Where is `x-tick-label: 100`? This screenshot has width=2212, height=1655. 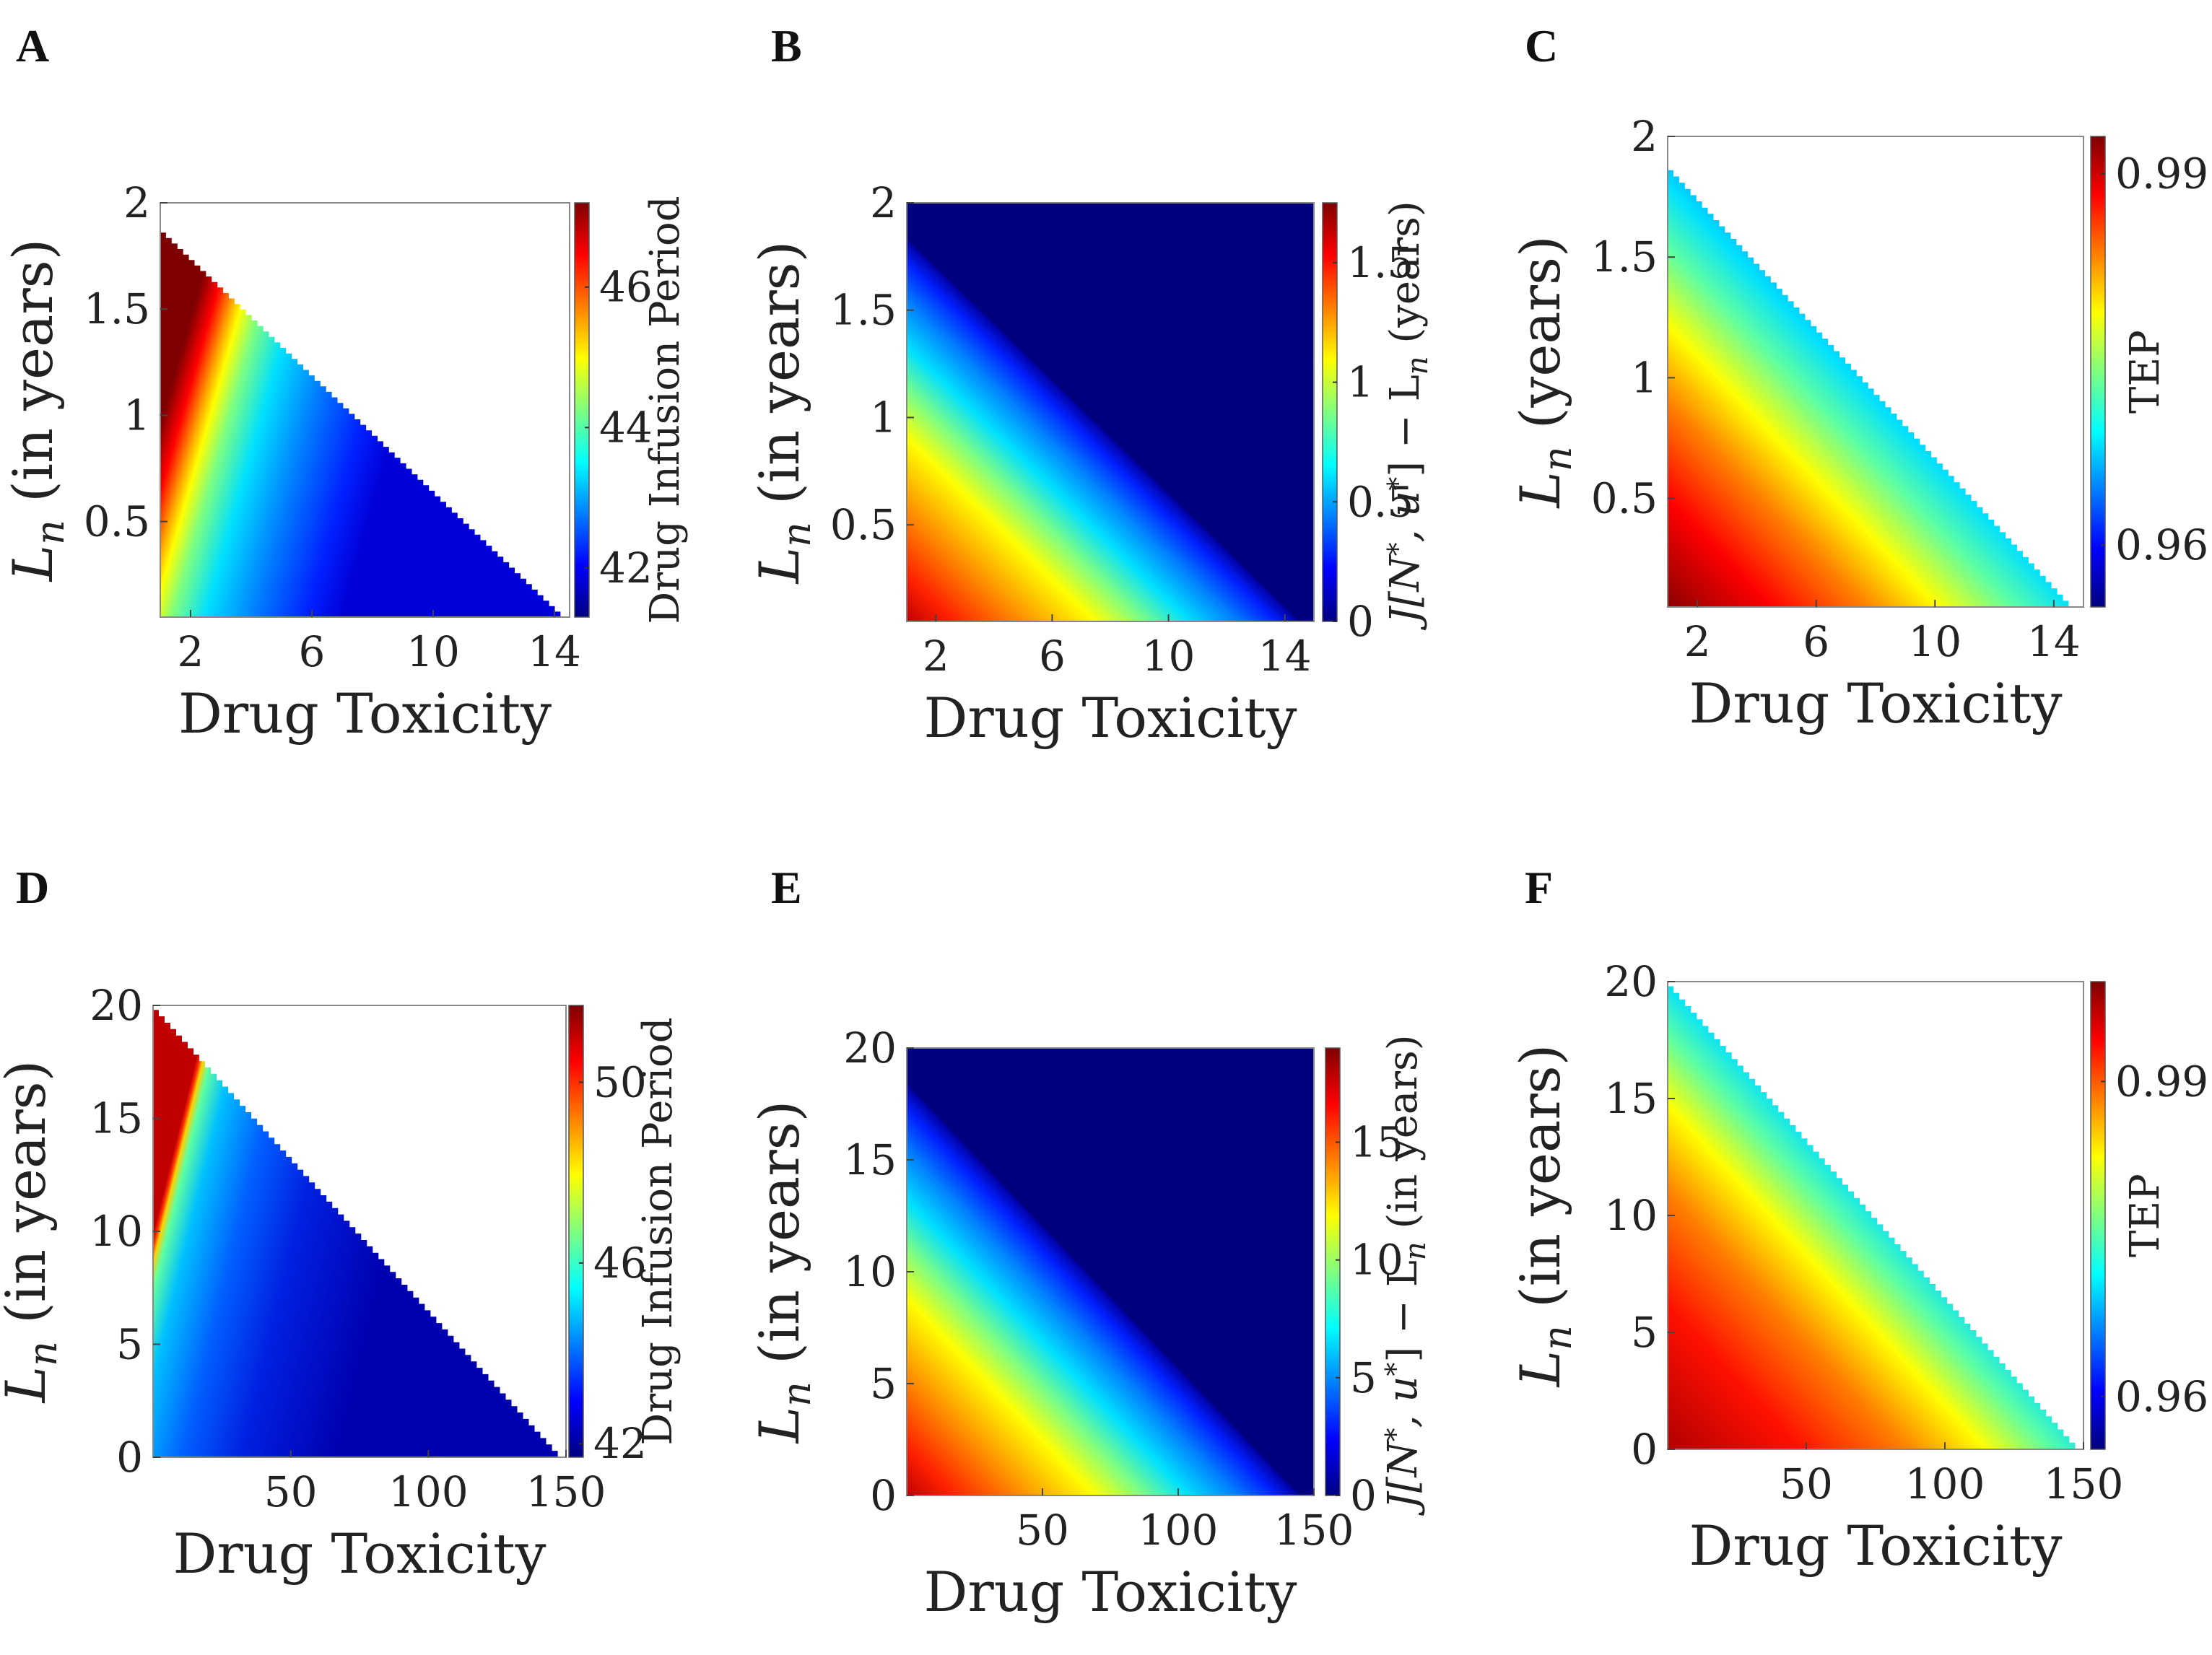
x-tick-label: 100 is located at coordinates (1178, 1530).